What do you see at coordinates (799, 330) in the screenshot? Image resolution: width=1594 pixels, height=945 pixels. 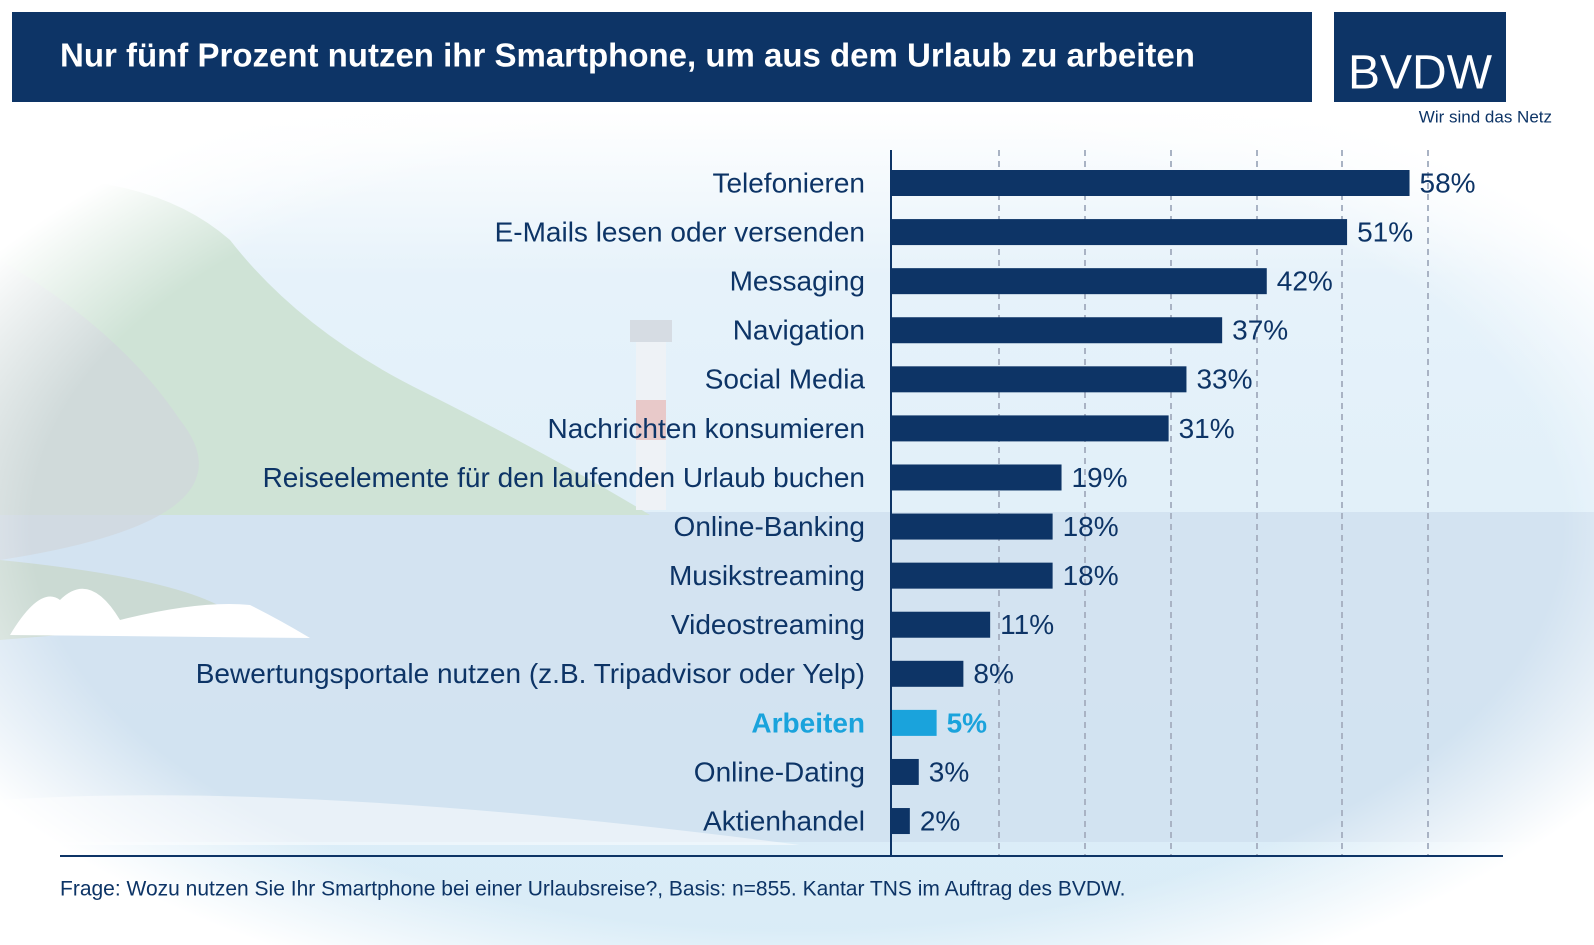 I see `category-label: Navigation` at bounding box center [799, 330].